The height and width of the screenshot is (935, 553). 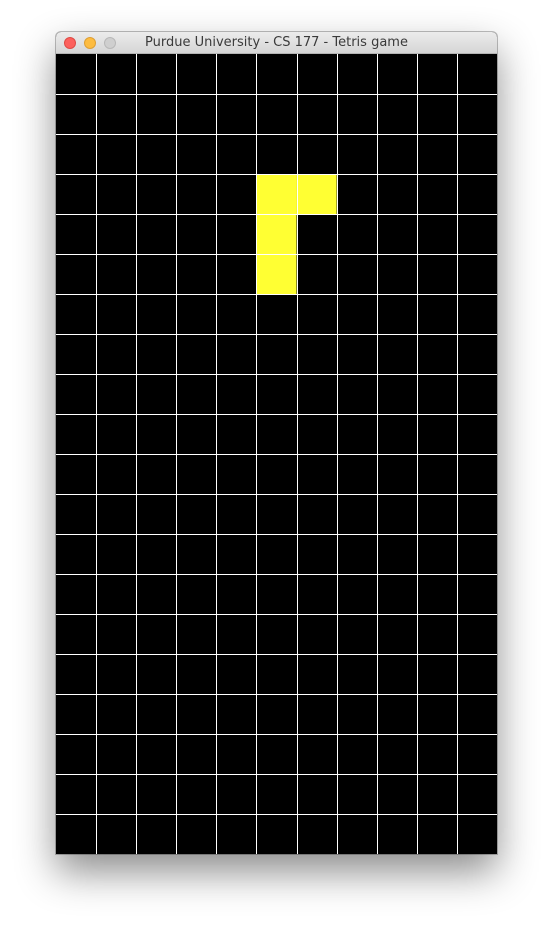 What do you see at coordinates (70, 43) in the screenshot?
I see `close-icon` at bounding box center [70, 43].